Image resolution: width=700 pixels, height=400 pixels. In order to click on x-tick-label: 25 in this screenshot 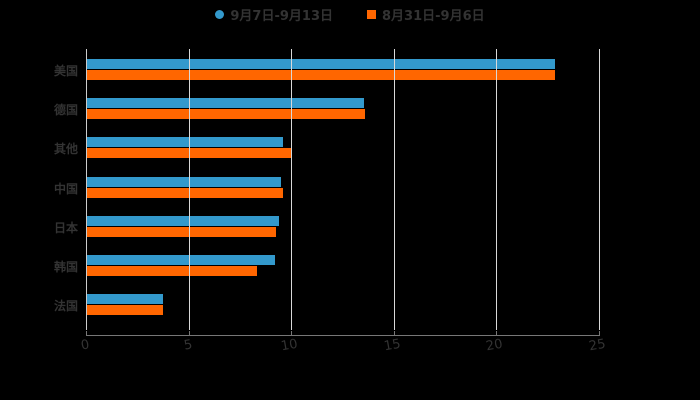, I will do `click(597, 345)`.